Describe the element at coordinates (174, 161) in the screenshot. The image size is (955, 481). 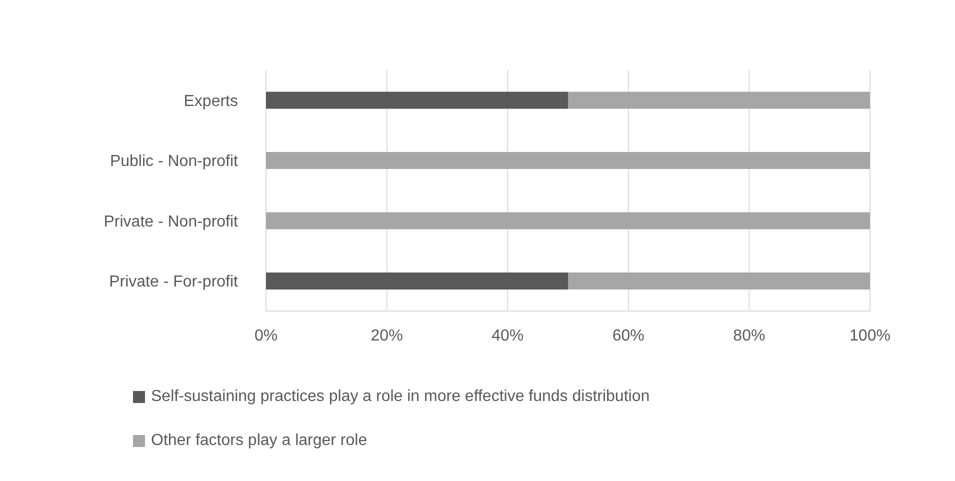
I see `y-tick-label: Public - Non-profit` at that location.